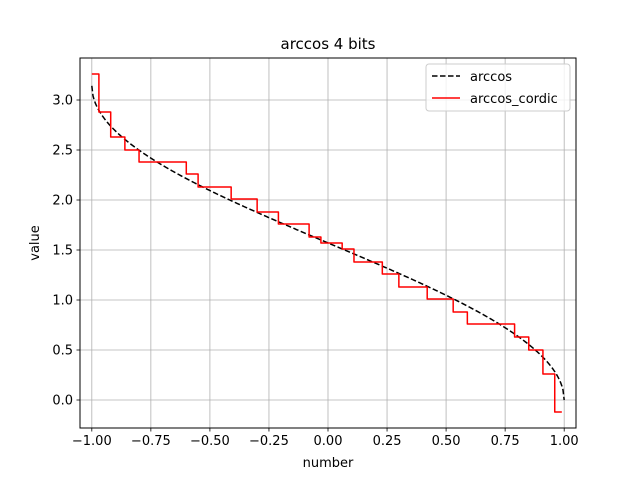 This screenshot has width=640, height=480. Describe the element at coordinates (62, 101) in the screenshot. I see `y-tick-label: 3.0` at that location.